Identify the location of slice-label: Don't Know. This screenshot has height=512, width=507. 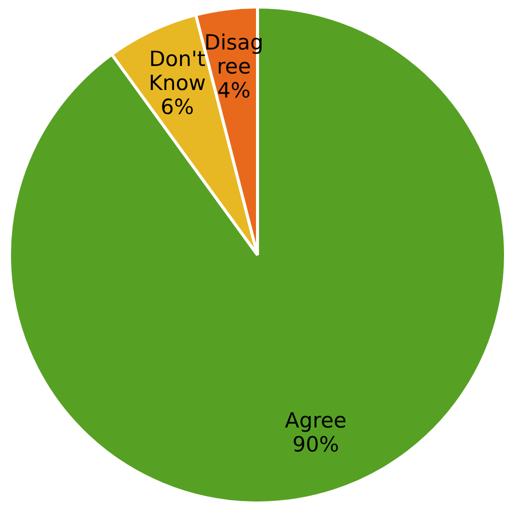
(177, 70).